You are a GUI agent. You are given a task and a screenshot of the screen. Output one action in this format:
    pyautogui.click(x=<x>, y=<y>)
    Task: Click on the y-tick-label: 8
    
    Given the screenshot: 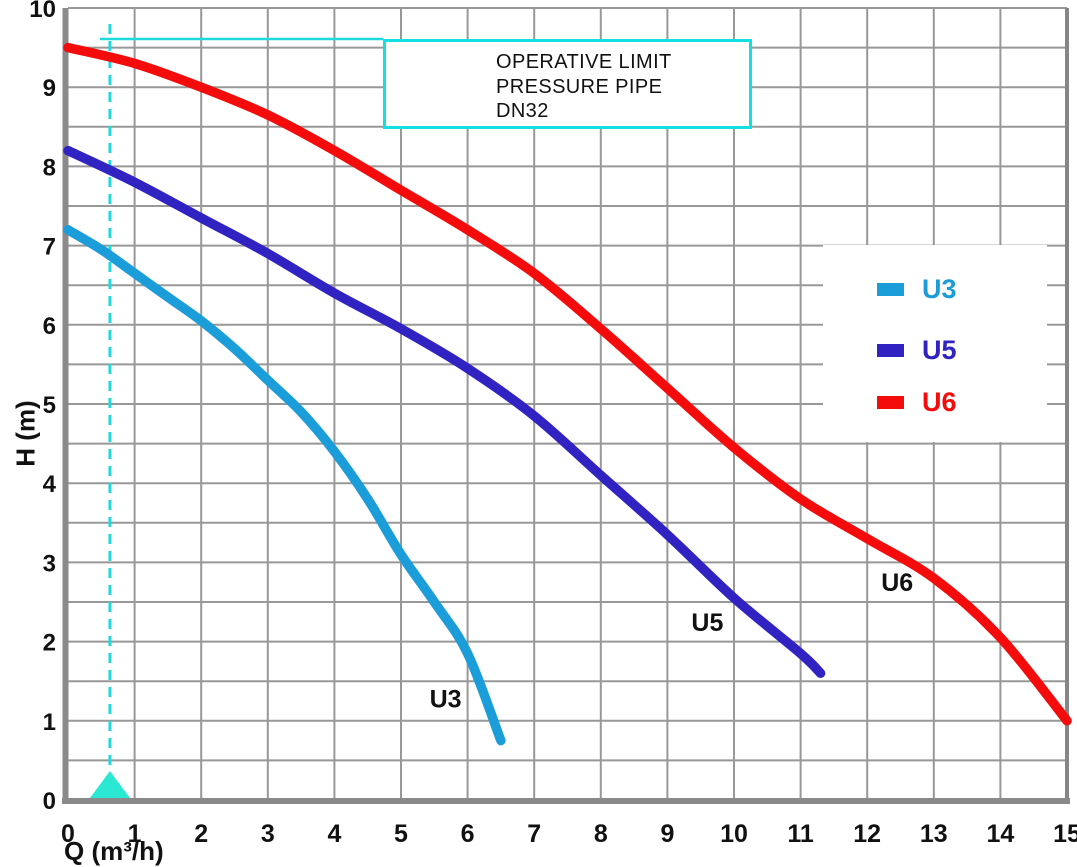 What is the action you would take?
    pyautogui.click(x=49, y=167)
    